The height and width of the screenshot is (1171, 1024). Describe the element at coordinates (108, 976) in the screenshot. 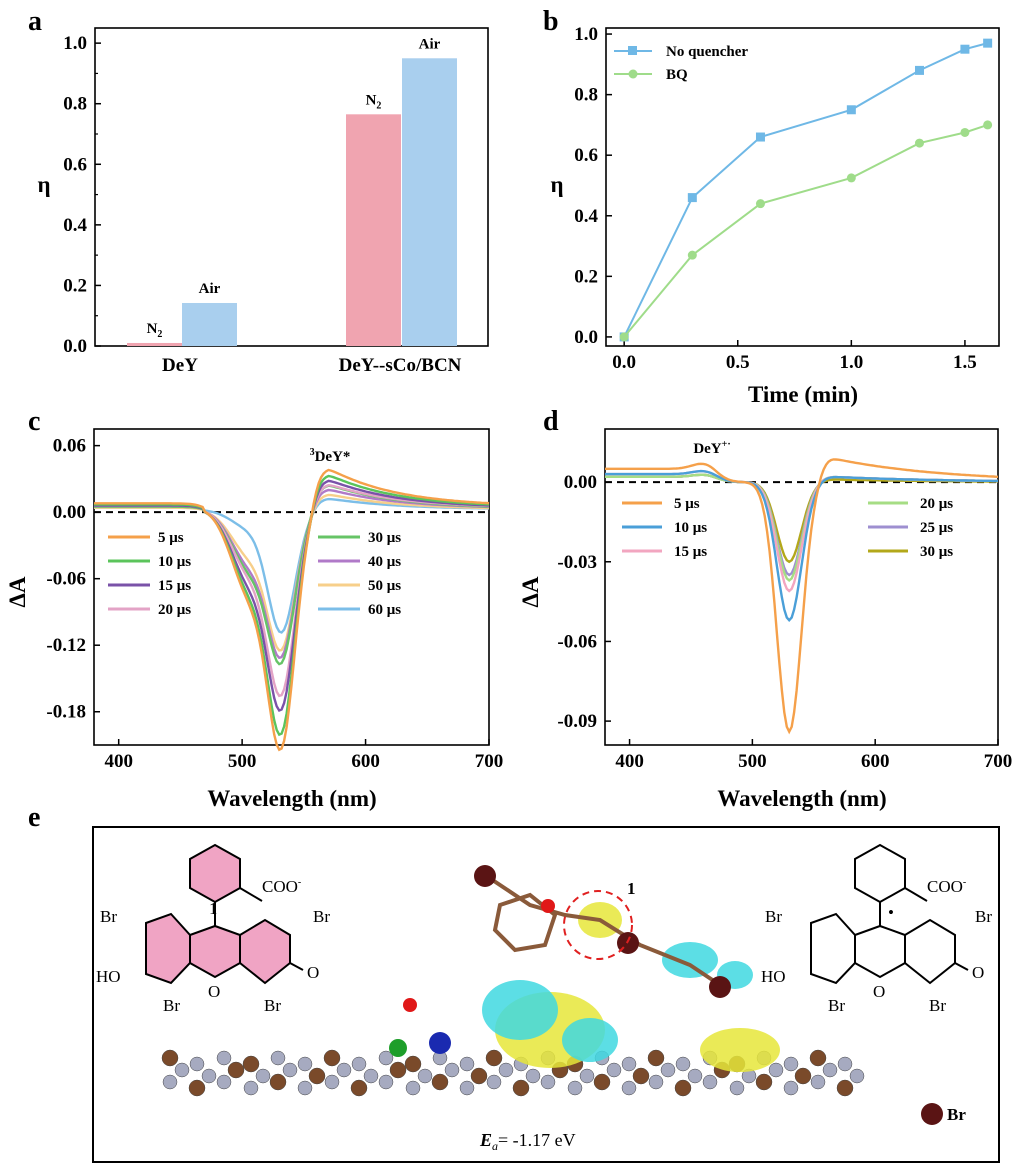

I see `label-ho-left: HO` at that location.